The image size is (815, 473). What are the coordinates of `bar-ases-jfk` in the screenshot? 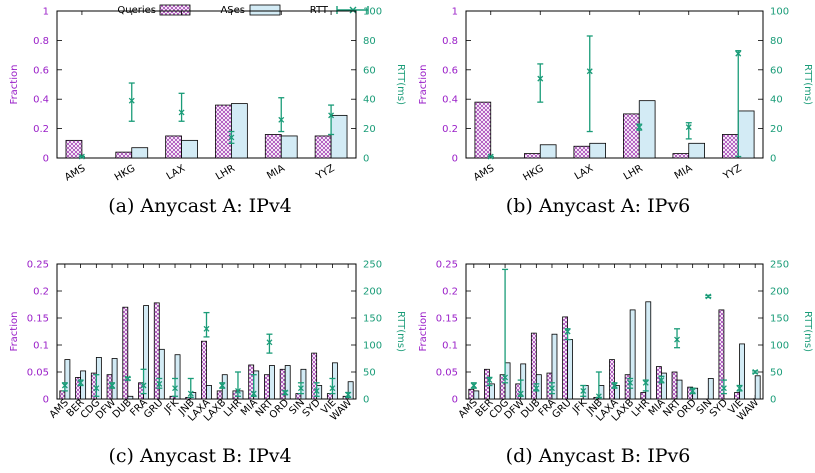 It's located at (177, 377).